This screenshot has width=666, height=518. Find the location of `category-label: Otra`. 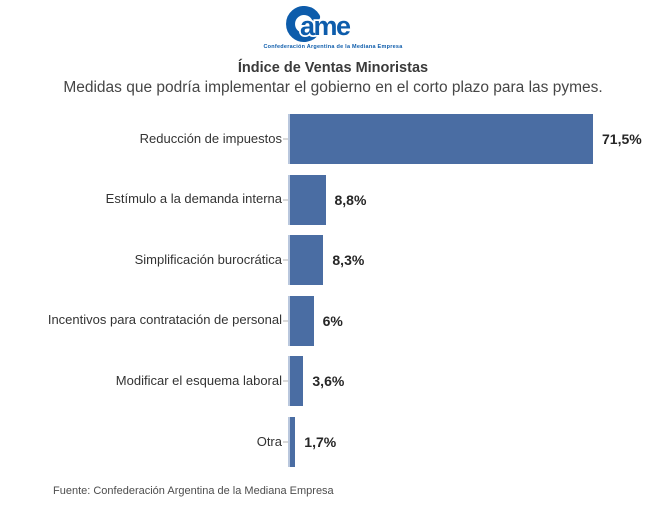

category-label: Otra is located at coordinates (269, 441).